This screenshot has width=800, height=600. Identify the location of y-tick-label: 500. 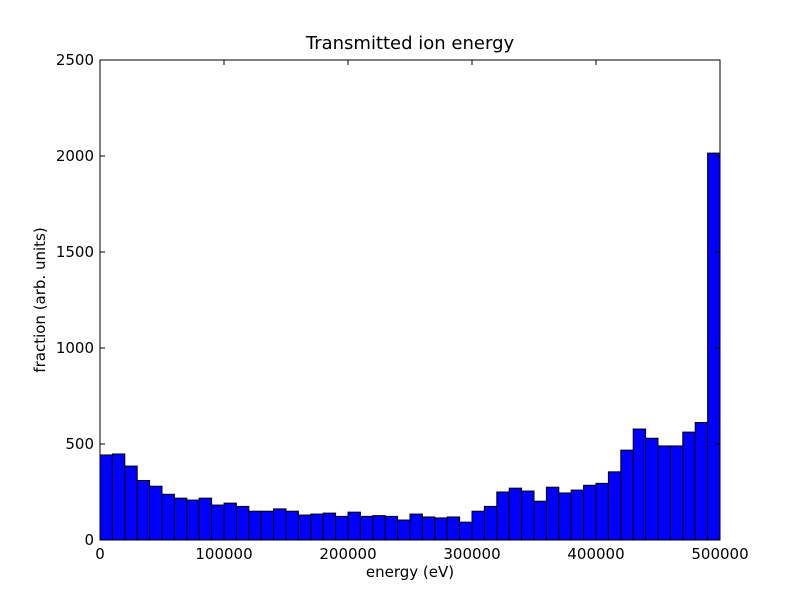
(79, 444).